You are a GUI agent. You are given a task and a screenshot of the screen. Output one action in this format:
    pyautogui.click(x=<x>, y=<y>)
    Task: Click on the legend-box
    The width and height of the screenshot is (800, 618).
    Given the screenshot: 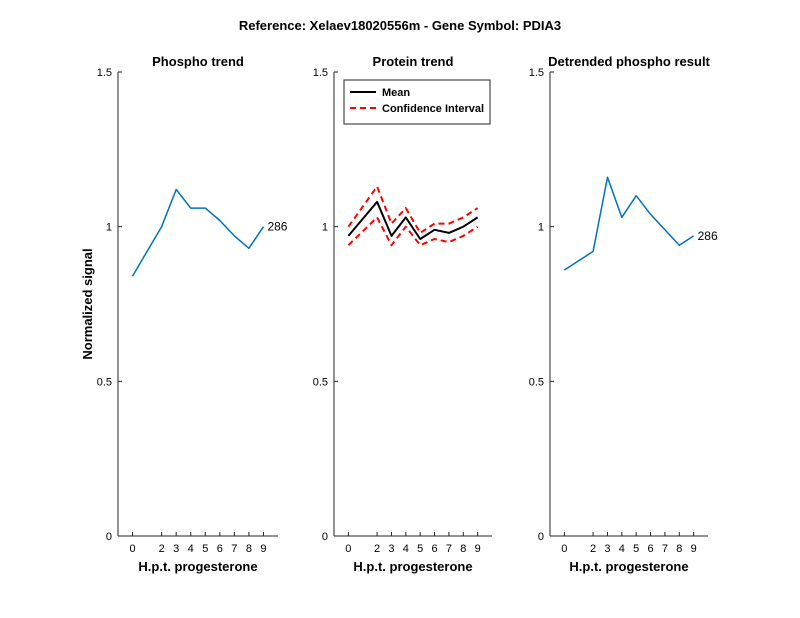 What is the action you would take?
    pyautogui.click(x=417, y=102)
    